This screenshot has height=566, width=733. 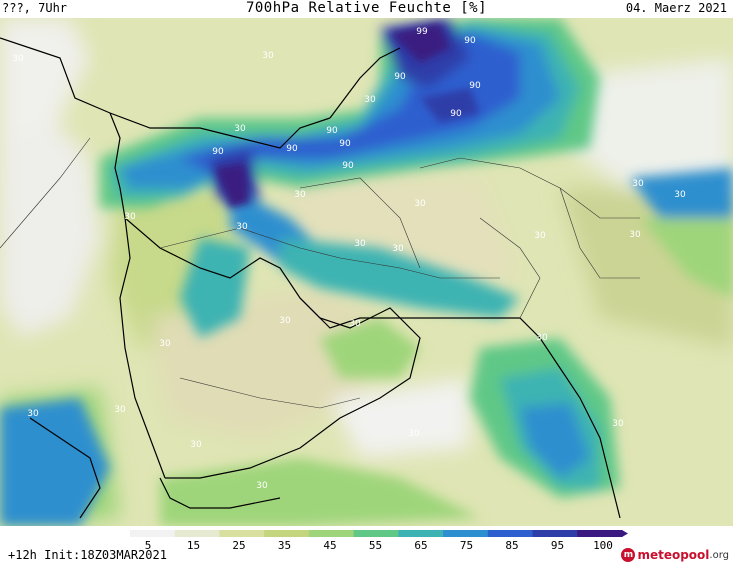 I want to click on logo-tld: .org, so click(x=719, y=555).